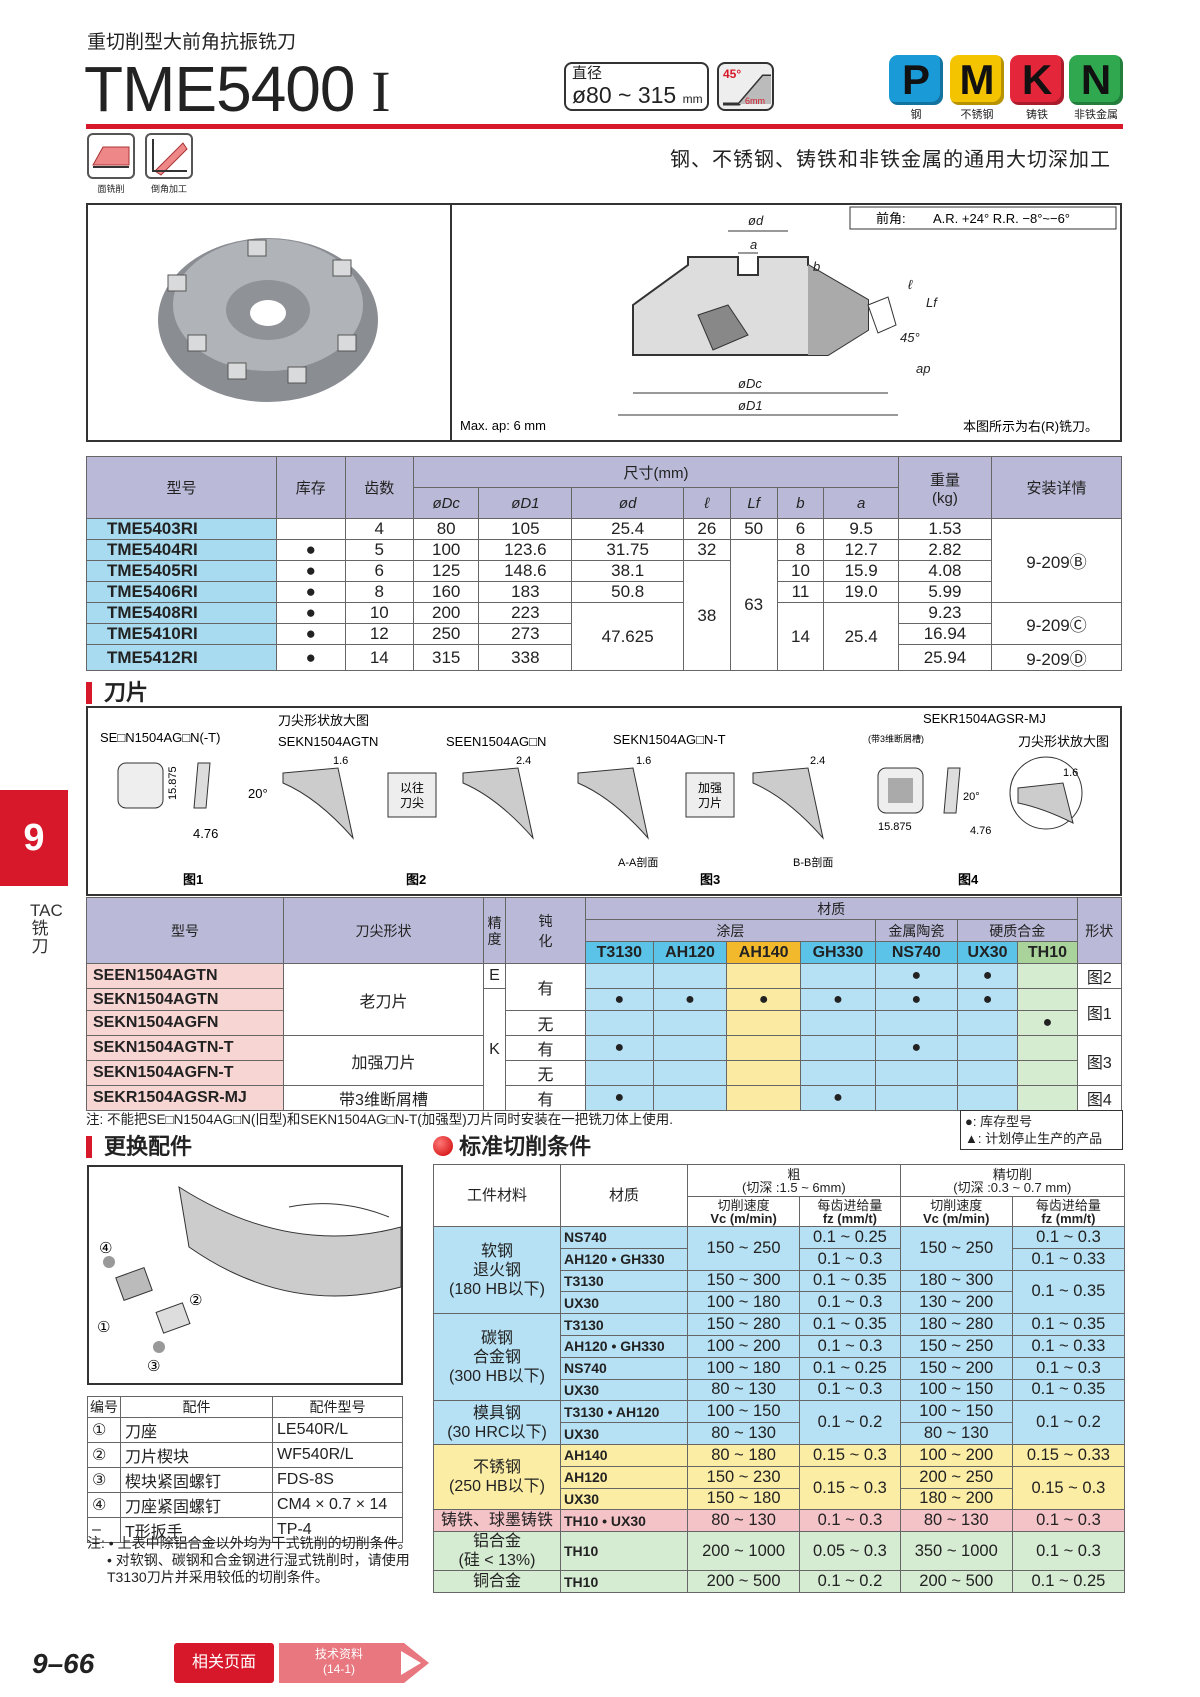 The height and width of the screenshot is (1697, 1200). Describe the element at coordinates (181, 529) in the screenshot. I see `table-cell: TME5403RI` at that location.